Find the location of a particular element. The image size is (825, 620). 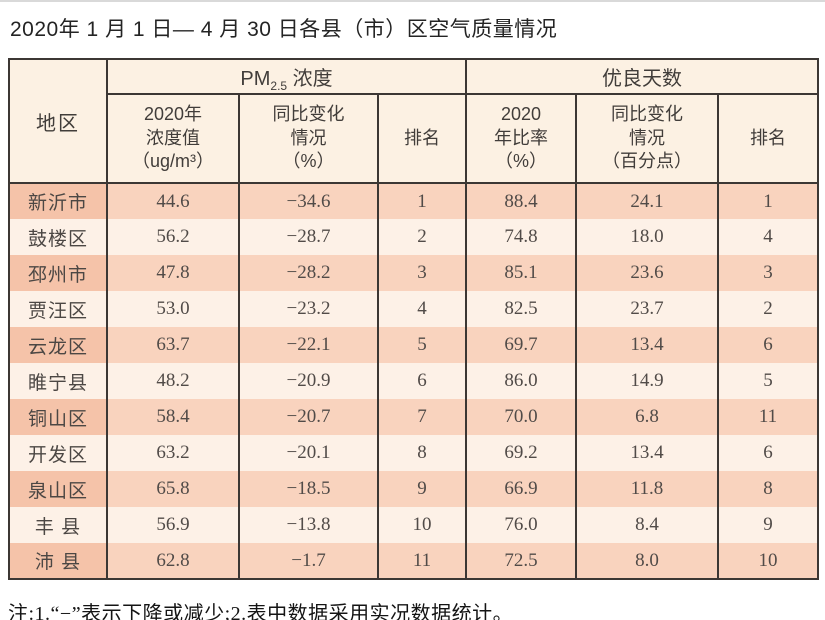

pm-value-cell: 53.0 is located at coordinates (173, 309).